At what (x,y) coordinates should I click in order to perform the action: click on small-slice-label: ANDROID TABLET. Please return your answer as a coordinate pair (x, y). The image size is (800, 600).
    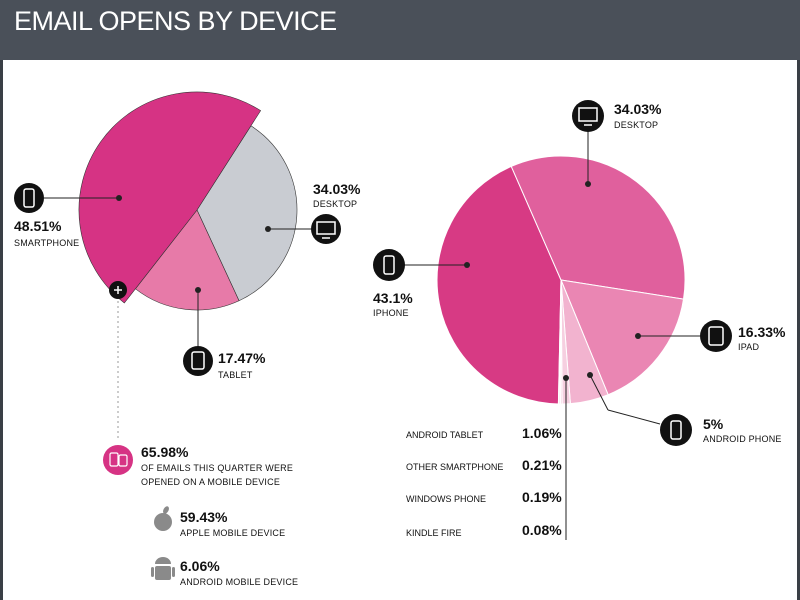
    Looking at the image, I should click on (445, 435).